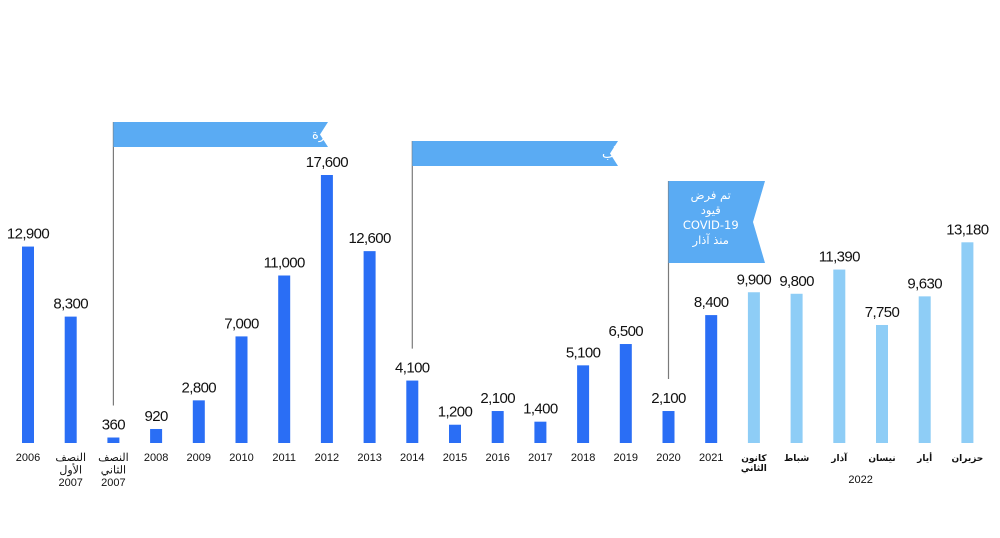 This screenshot has width=1000, height=538. Describe the element at coordinates (199, 458) in the screenshot. I see `x-tick-label: 2009` at that location.